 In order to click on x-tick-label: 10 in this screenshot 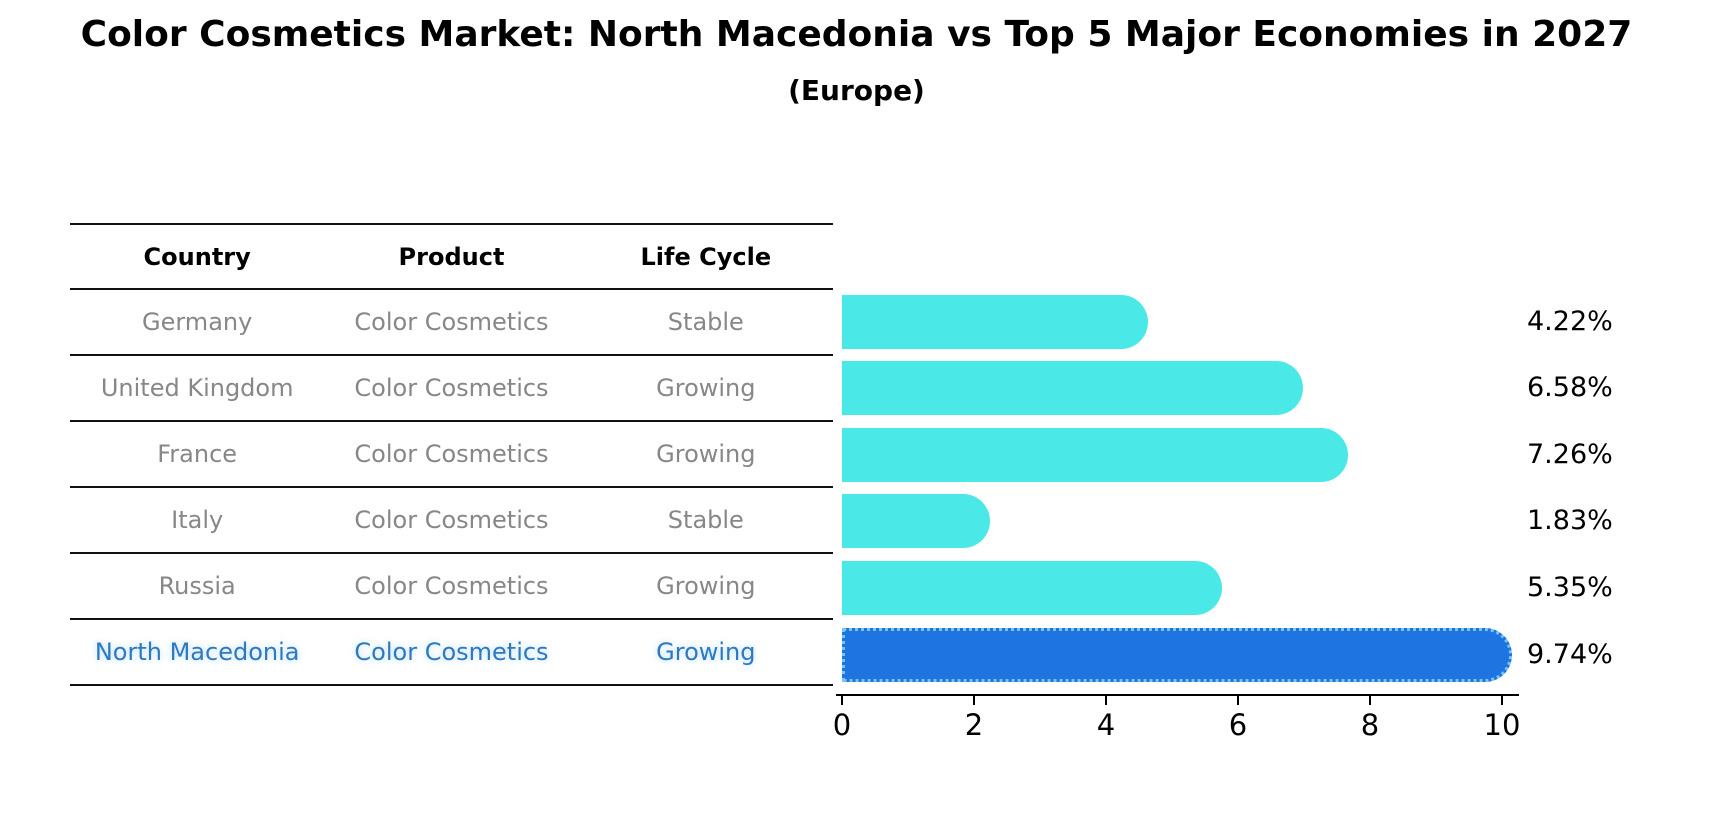, I will do `click(1502, 725)`.